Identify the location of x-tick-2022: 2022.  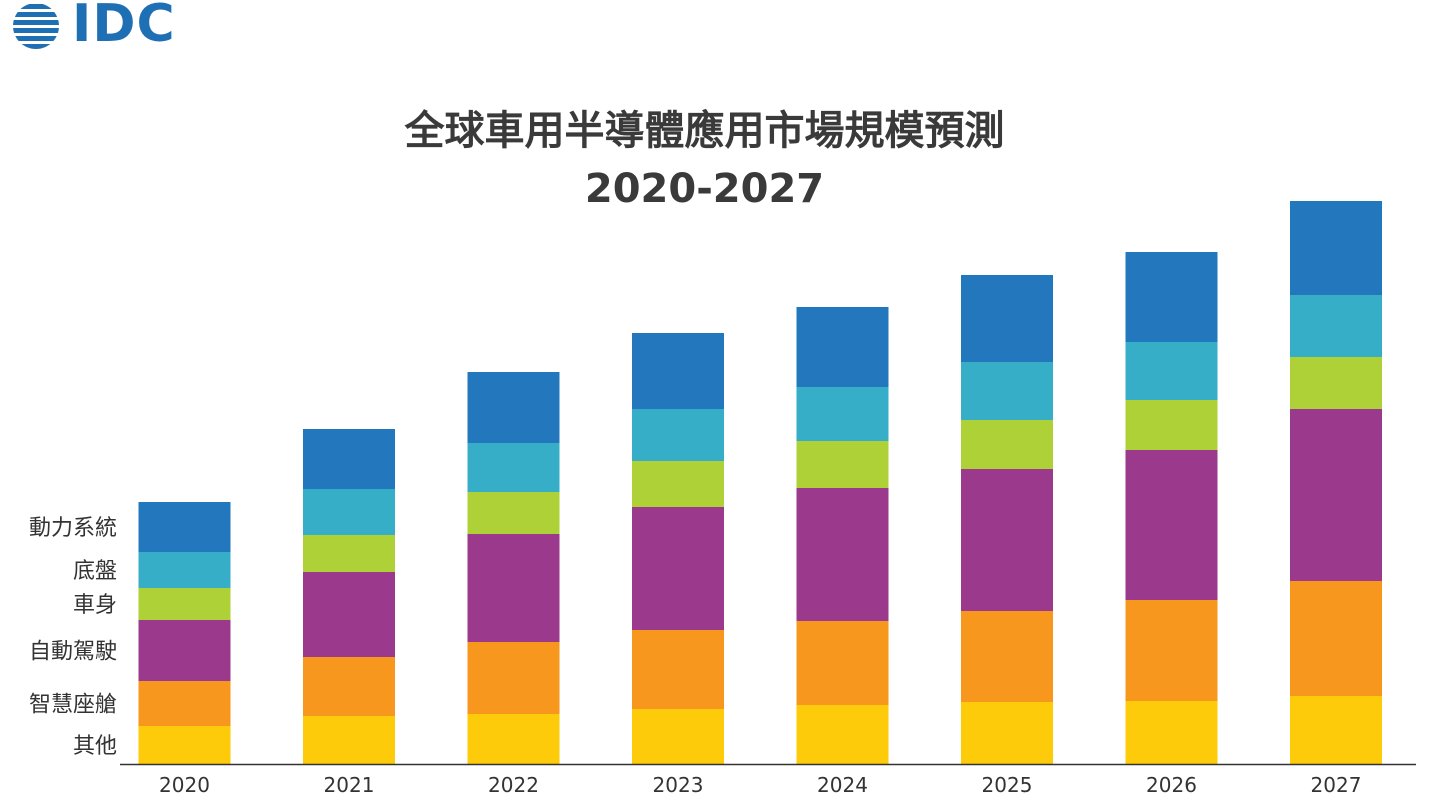
(513, 785).